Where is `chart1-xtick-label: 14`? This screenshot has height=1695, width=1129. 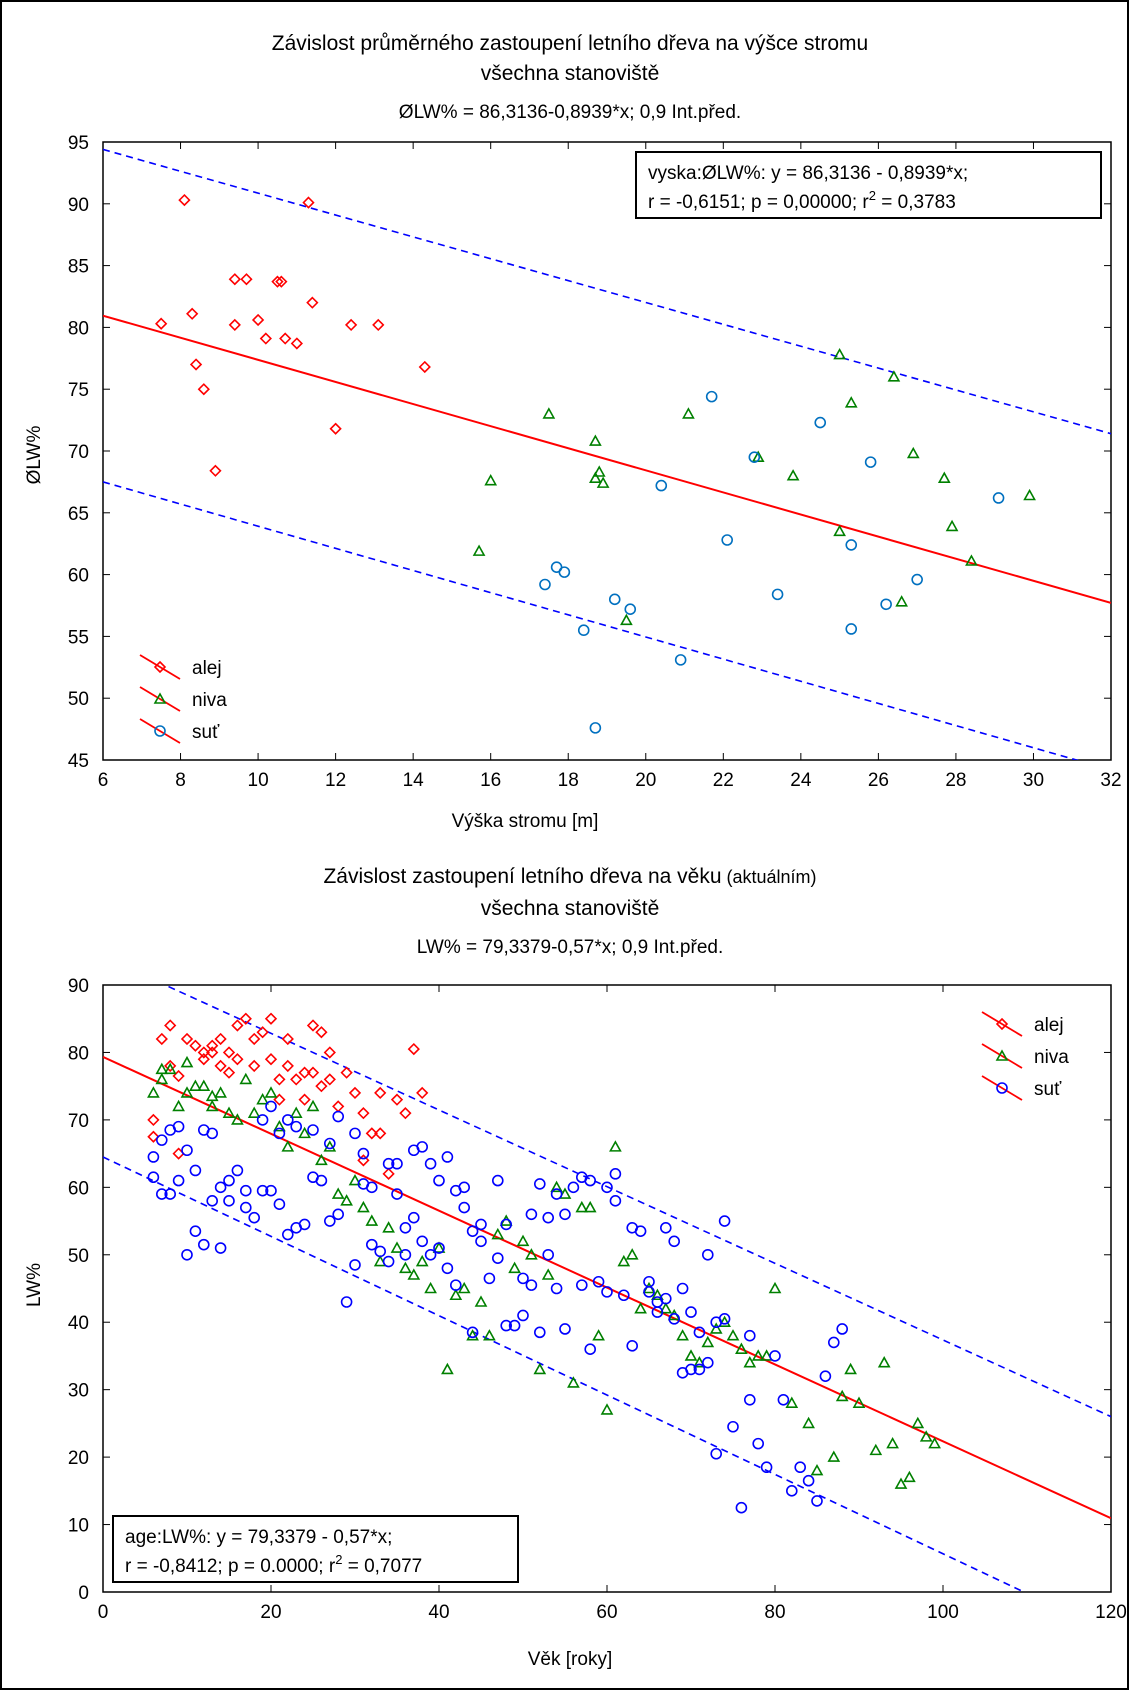 chart1-xtick-label: 14 is located at coordinates (414, 780).